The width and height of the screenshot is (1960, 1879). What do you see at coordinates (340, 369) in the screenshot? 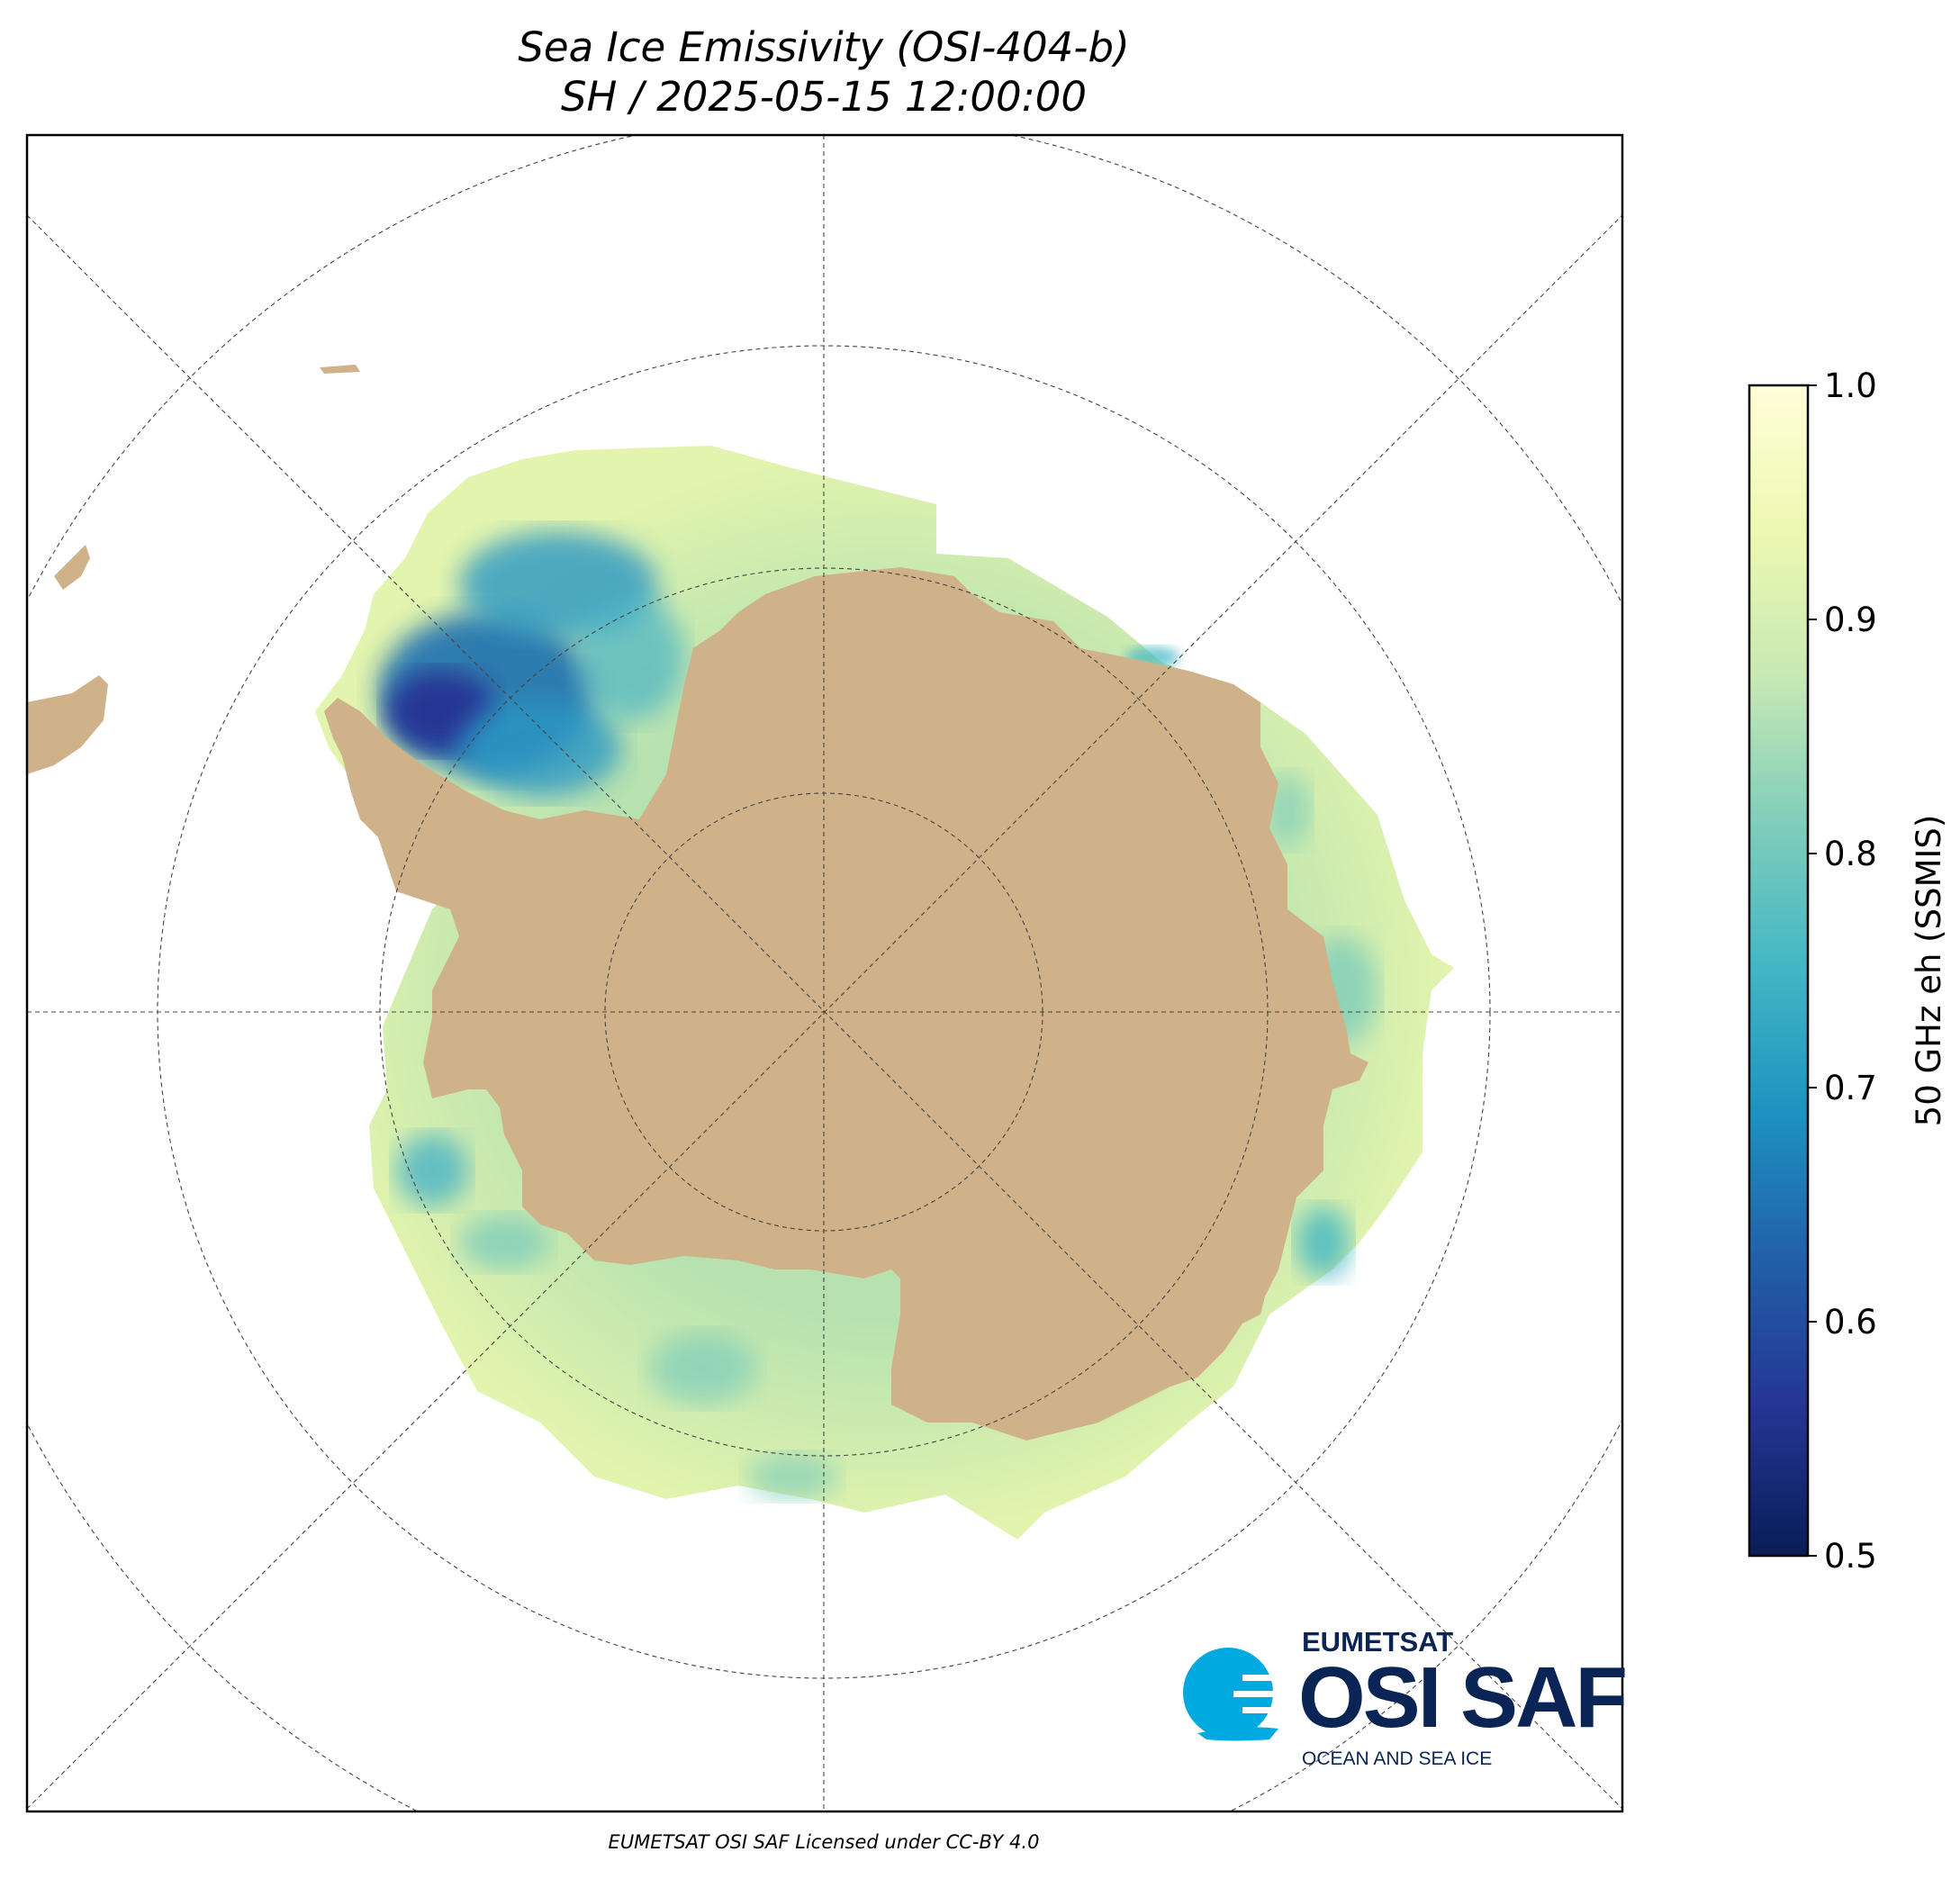
I see `south-america-tip-land` at bounding box center [340, 369].